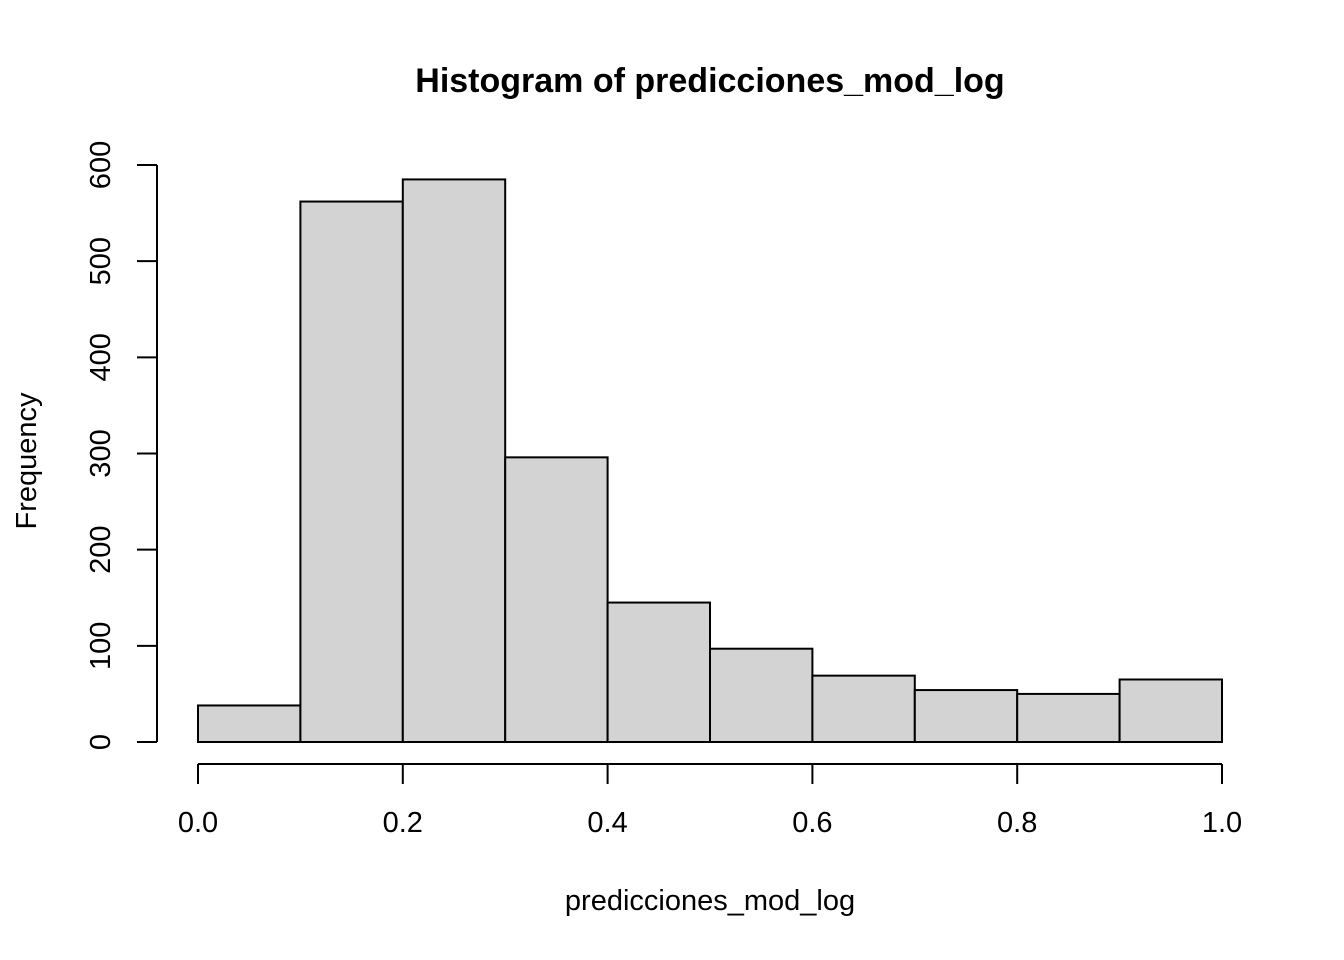 Image resolution: width=1344 pixels, height=960 pixels. Describe the element at coordinates (101, 261) in the screenshot. I see `y-tick-label-5: 500` at that location.